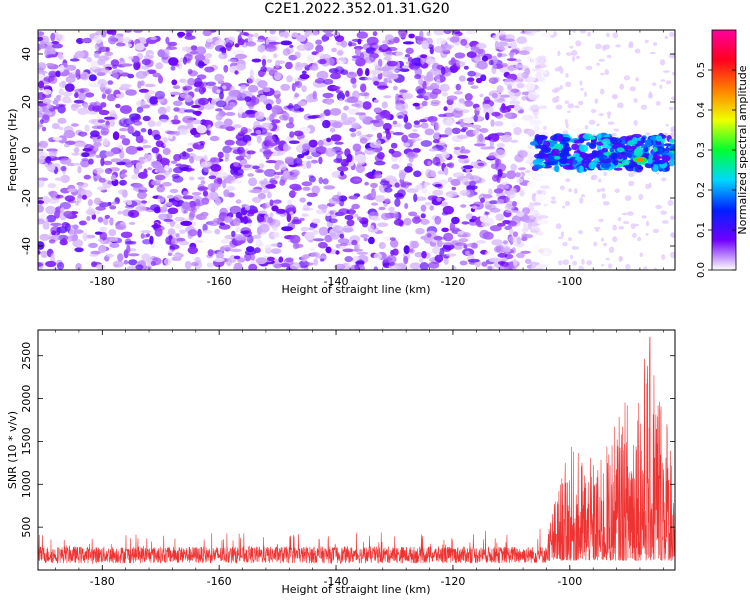  What do you see at coordinates (26, 198) in the screenshot?
I see `y-tick-label: -20` at bounding box center [26, 198].